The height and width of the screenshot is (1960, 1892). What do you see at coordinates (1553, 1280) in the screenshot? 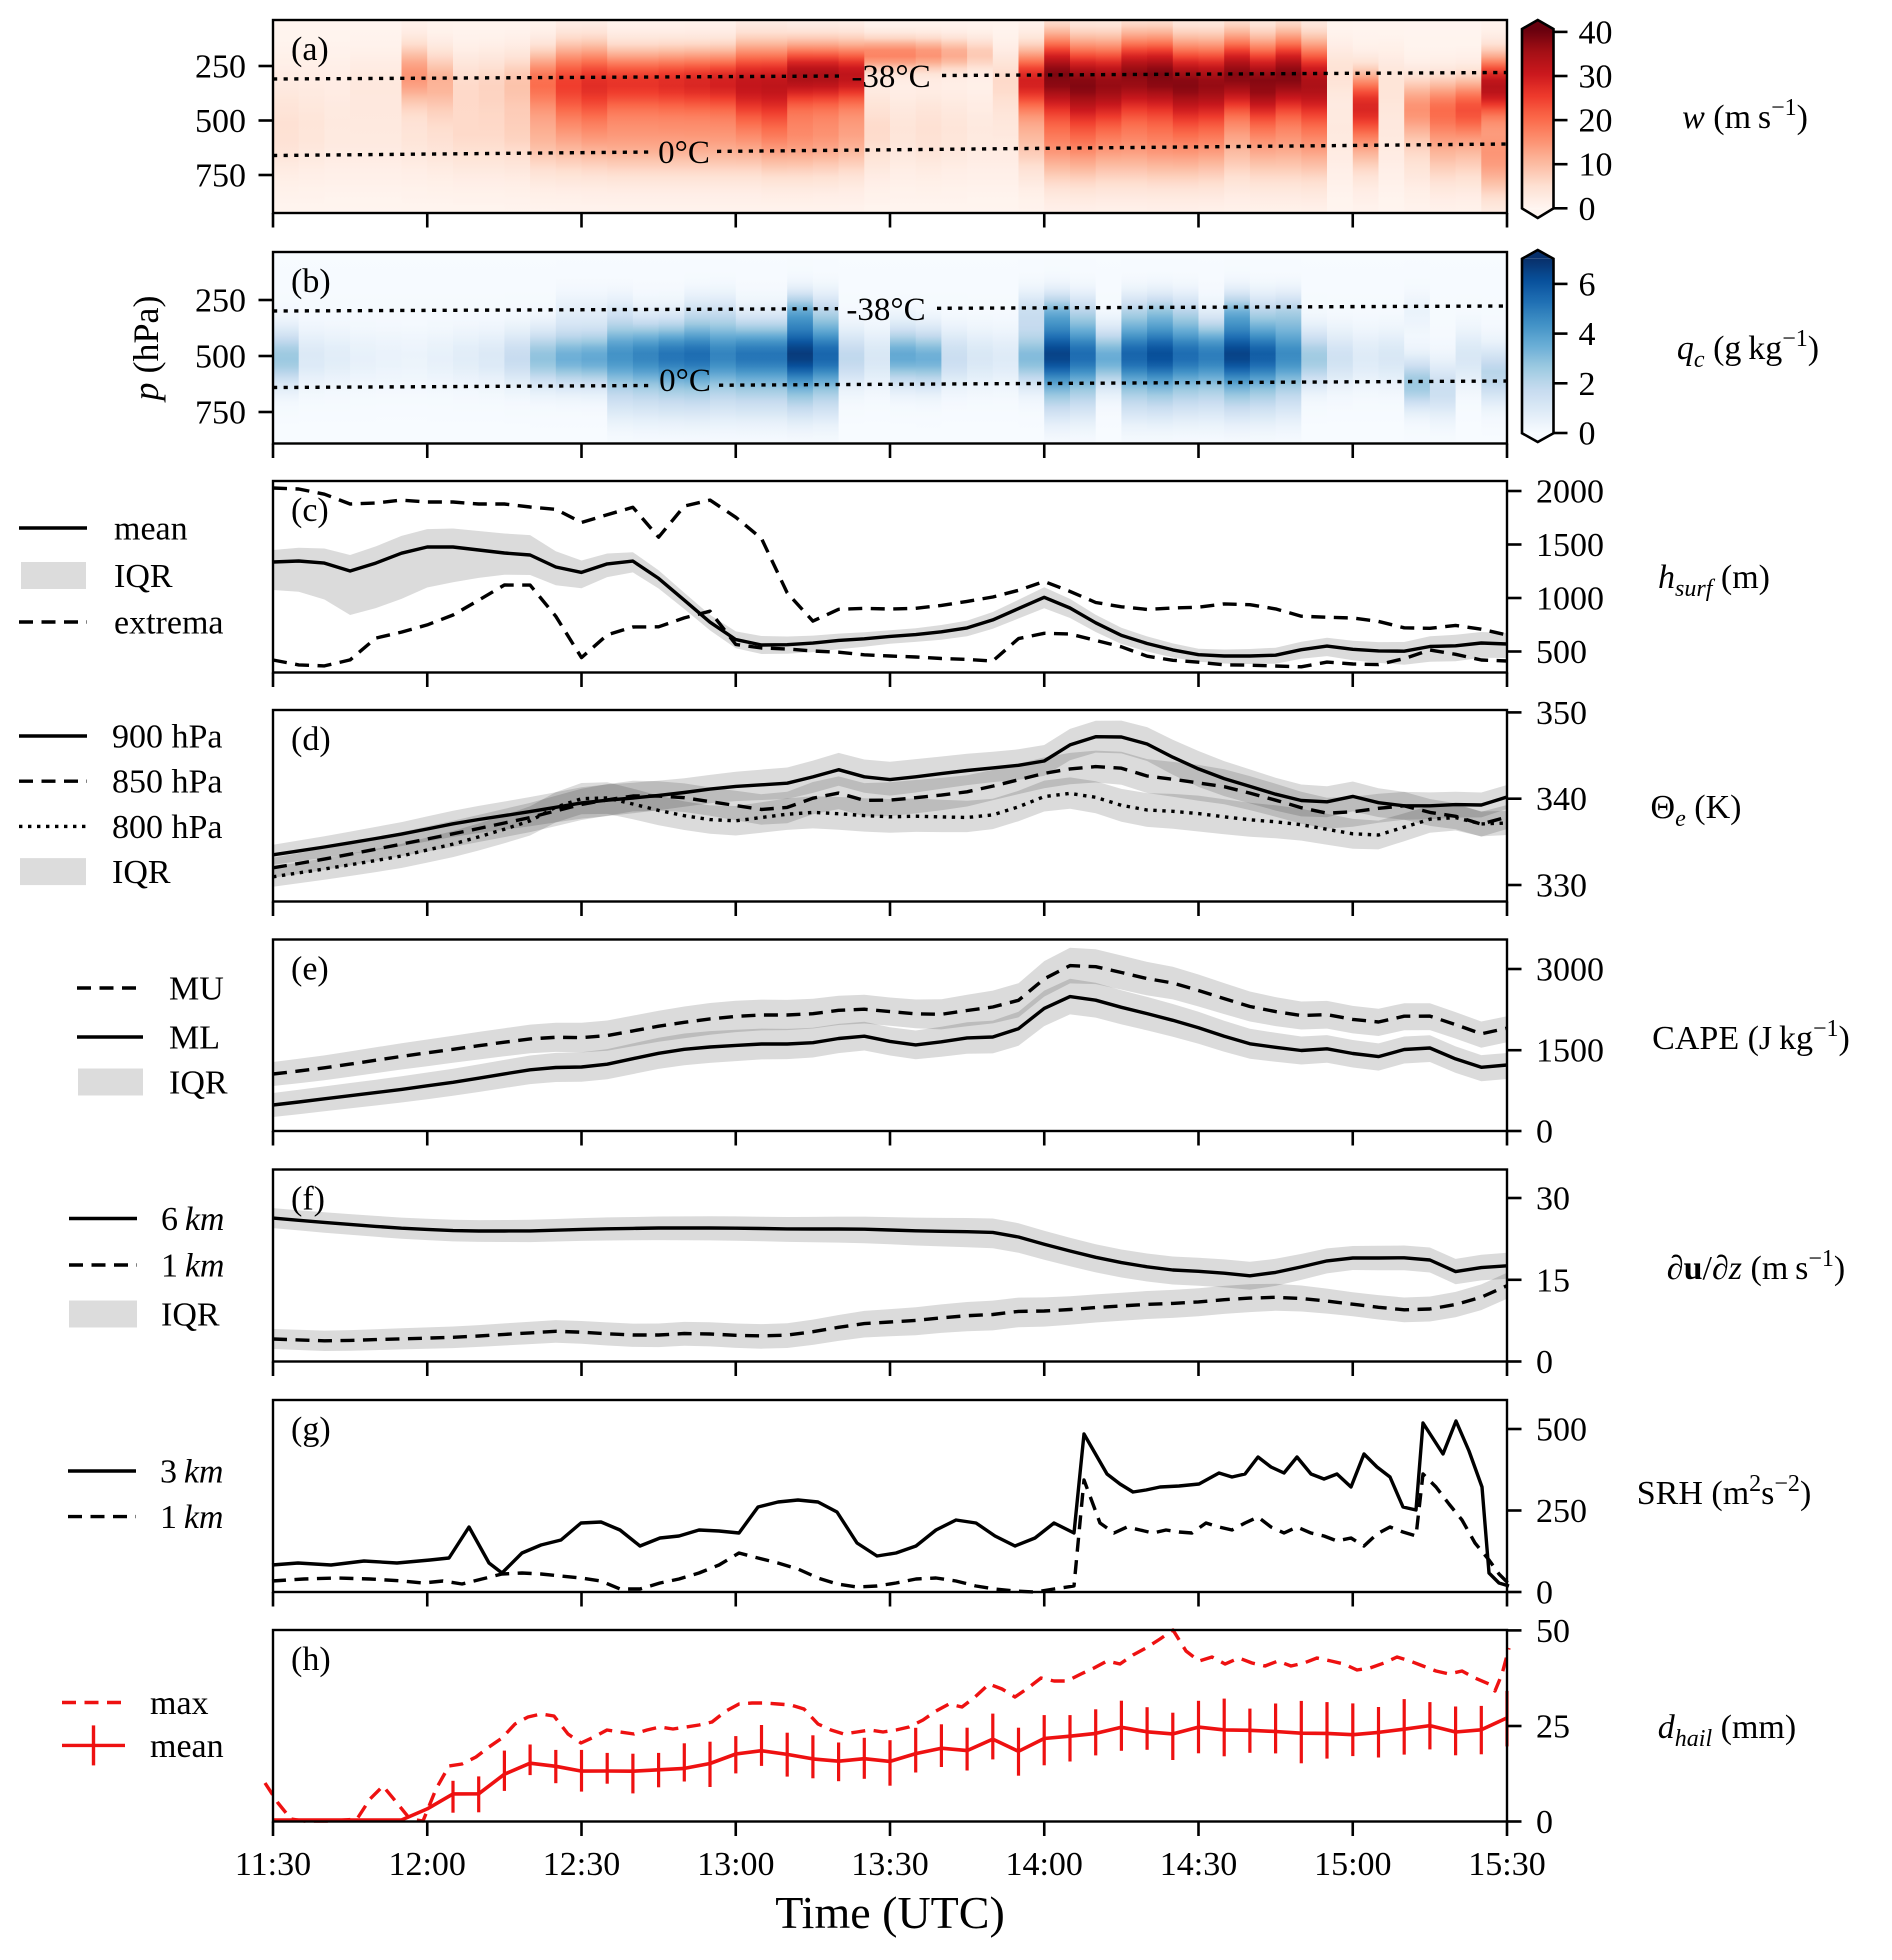
I see `svg-text: 15` at bounding box center [1553, 1280].